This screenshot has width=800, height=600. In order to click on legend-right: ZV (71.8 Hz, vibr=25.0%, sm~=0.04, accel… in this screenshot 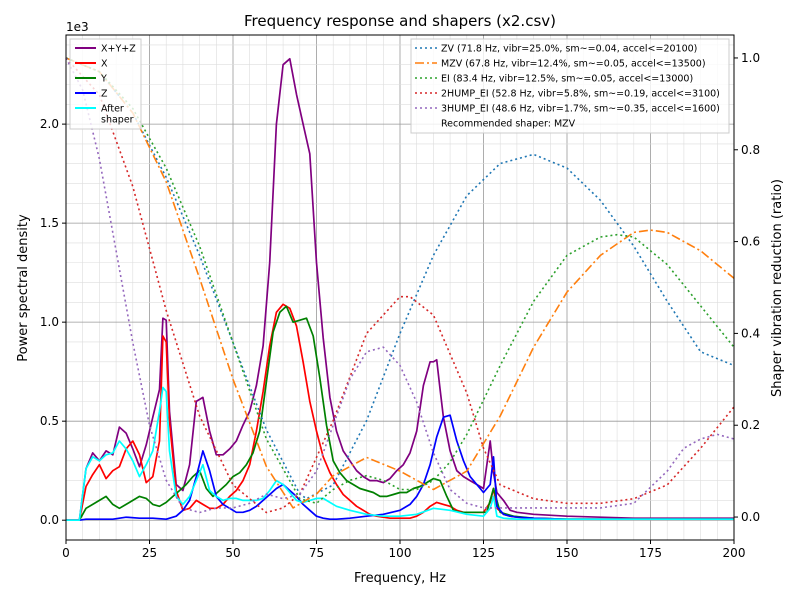, I will do `click(570, 86)`.